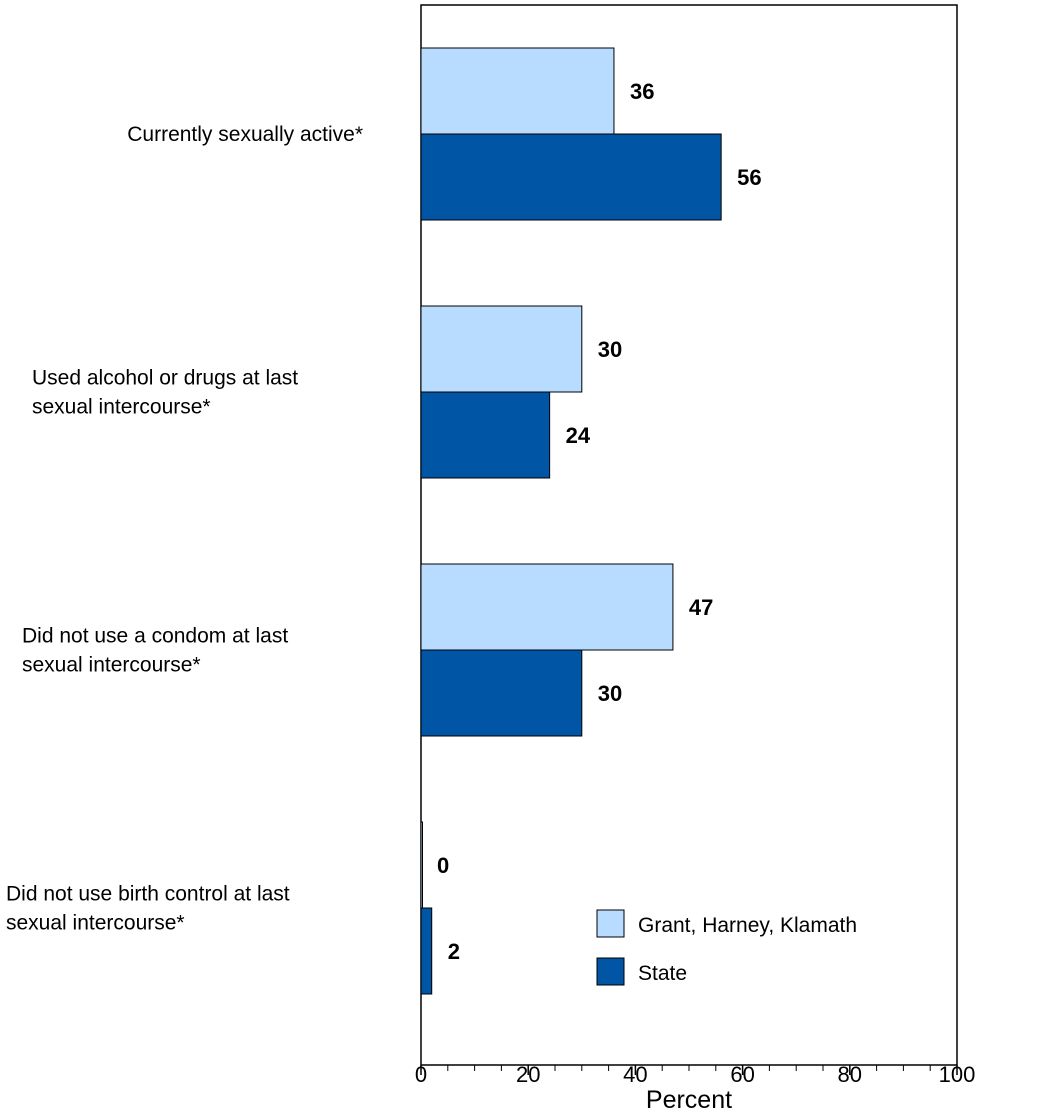 This screenshot has width=1040, height=1120. What do you see at coordinates (245, 134) in the screenshot?
I see `category-label: Currently sexually active*` at bounding box center [245, 134].